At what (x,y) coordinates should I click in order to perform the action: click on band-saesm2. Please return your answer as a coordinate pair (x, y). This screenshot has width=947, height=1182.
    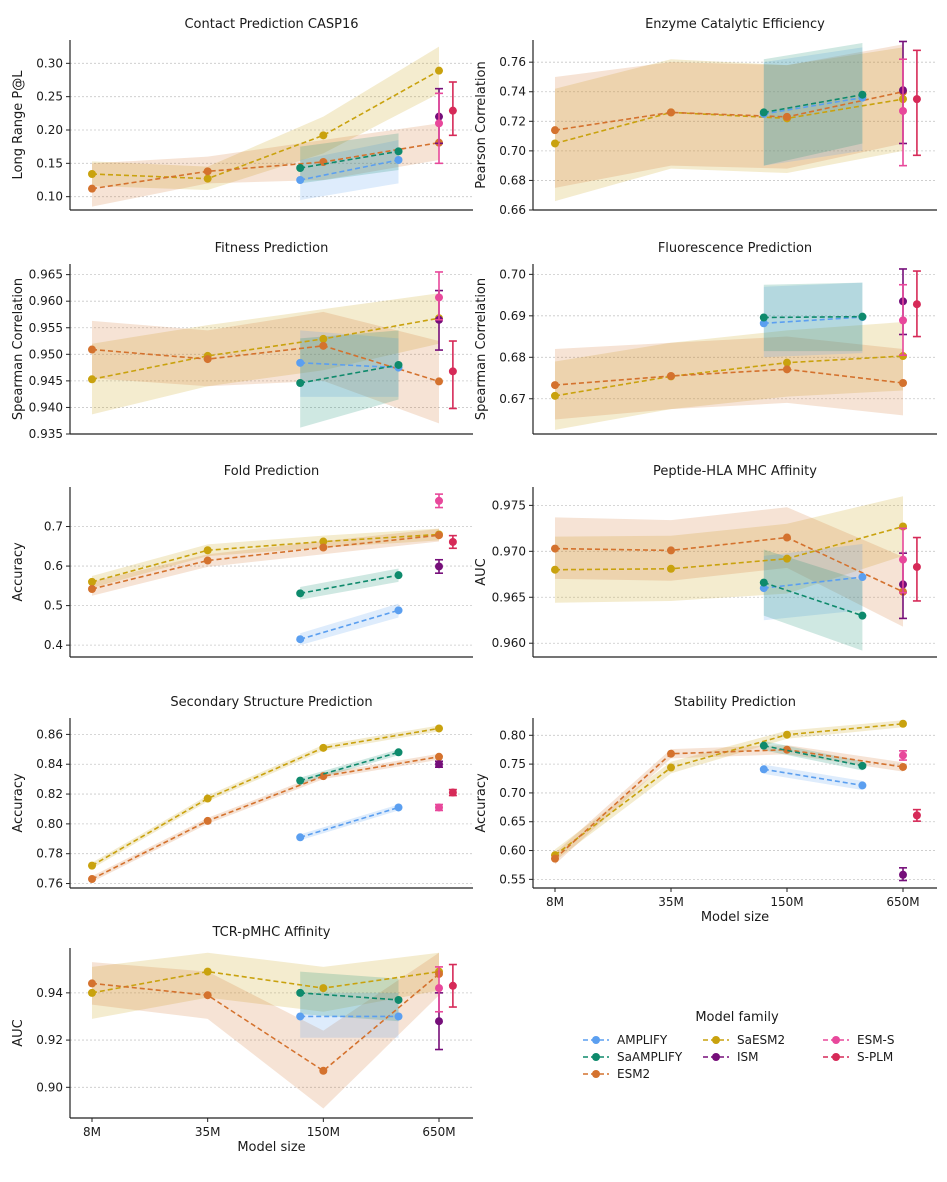
    Looking at the image, I should click on (729, 376).